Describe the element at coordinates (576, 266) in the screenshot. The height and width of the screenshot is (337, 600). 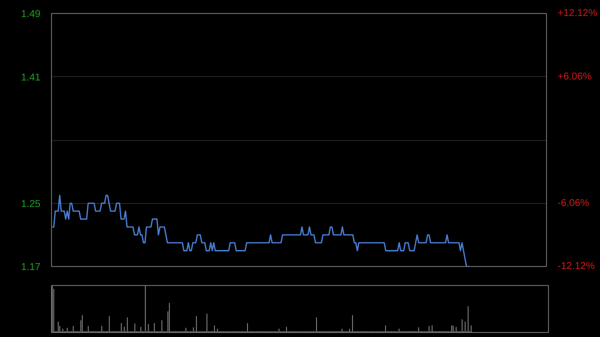
I see `y2-tick-label: -12.12%` at that location.